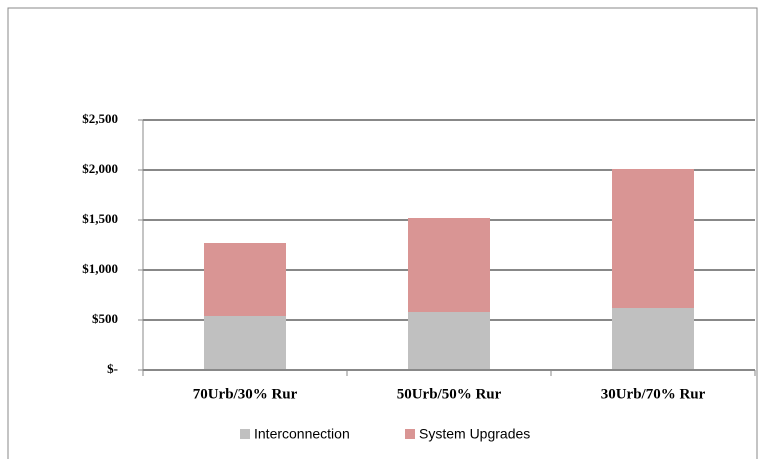 The image size is (766, 459). Describe the element at coordinates (449, 394) in the screenshot. I see `x-tick-label: 50Urb/50% Rur` at that location.